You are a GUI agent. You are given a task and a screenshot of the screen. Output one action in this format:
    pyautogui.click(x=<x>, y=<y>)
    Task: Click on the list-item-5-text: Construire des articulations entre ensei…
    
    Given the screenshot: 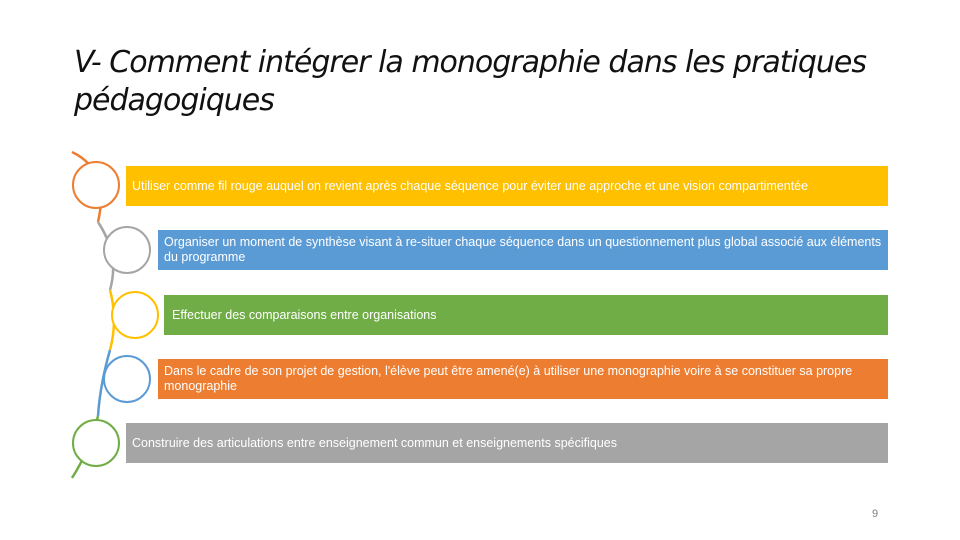 What is the action you would take?
    pyautogui.click(x=374, y=442)
    